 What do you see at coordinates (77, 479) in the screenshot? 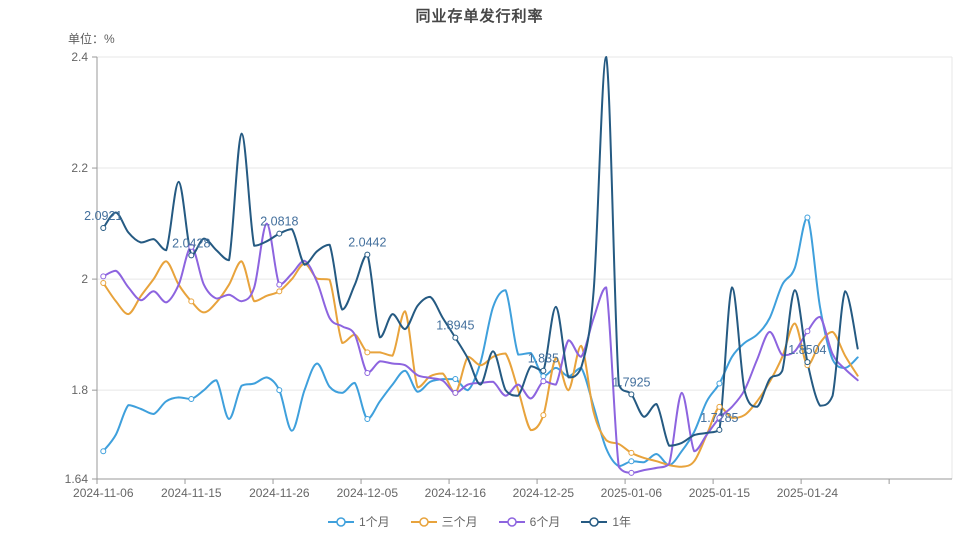
I see `svg-text: 1.64` at bounding box center [77, 479].